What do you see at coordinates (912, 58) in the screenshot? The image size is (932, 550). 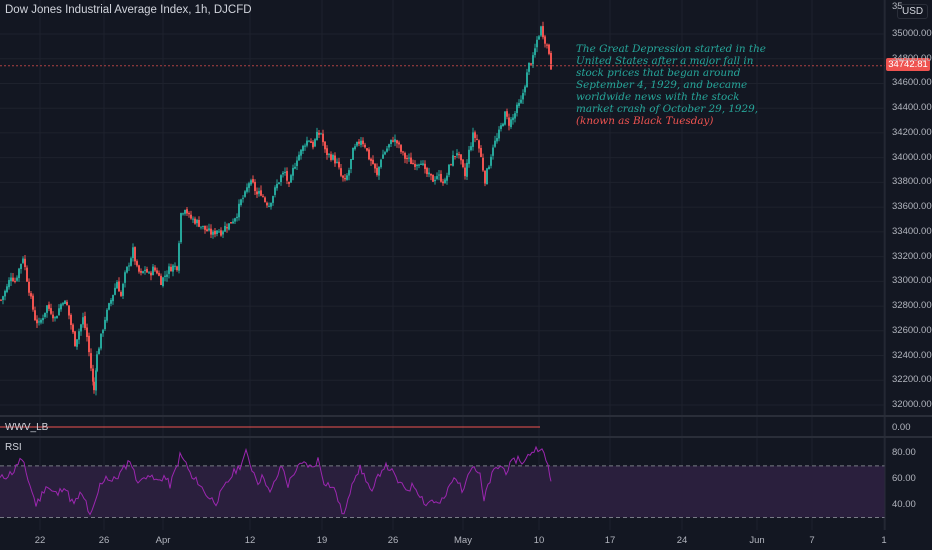 I see `price-tick-label: 34800.00` at bounding box center [912, 58].